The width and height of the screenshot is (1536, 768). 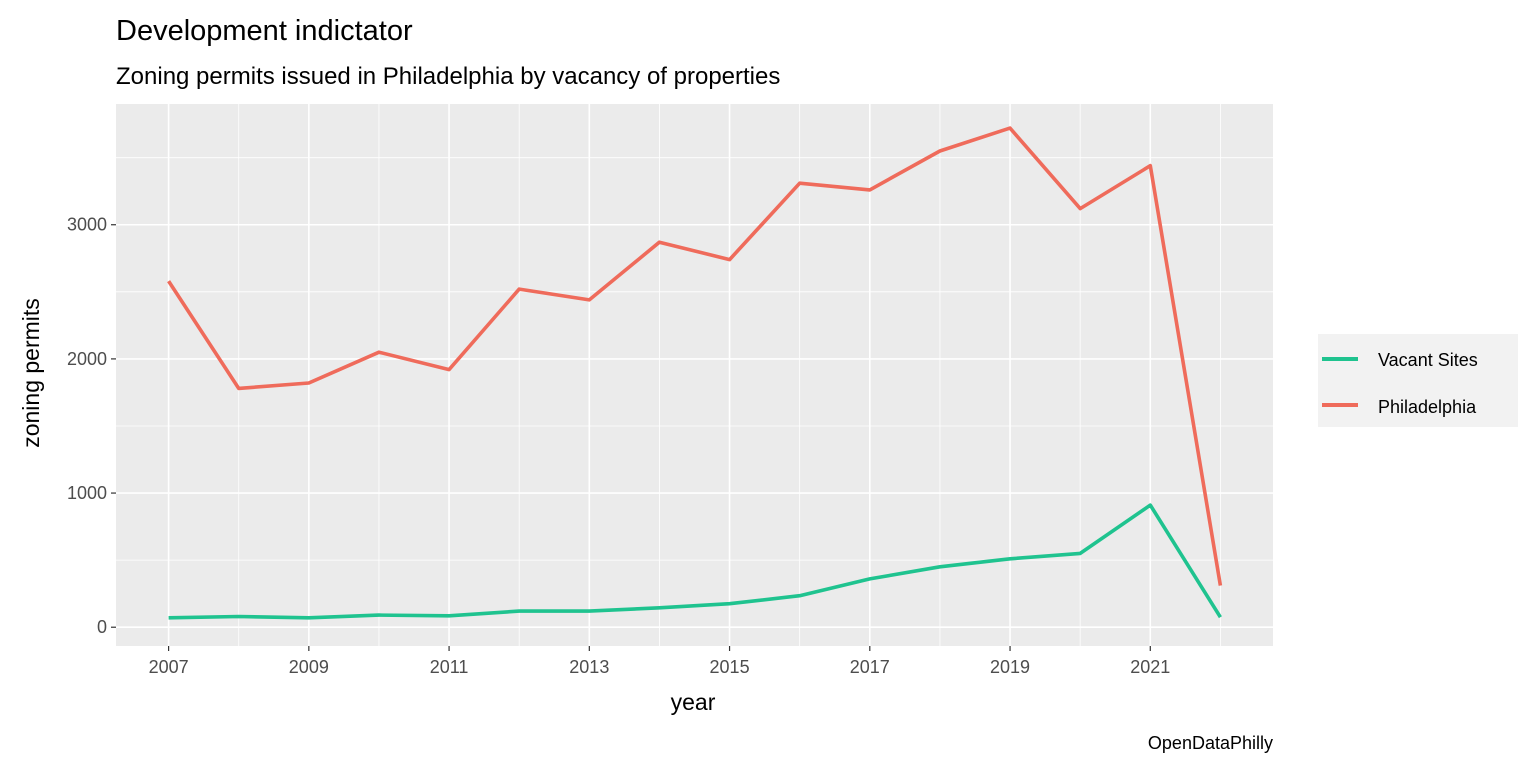 What do you see at coordinates (91, 426) in the screenshot?
I see `y-axis: 0 1000 2000 3000` at bounding box center [91, 426].